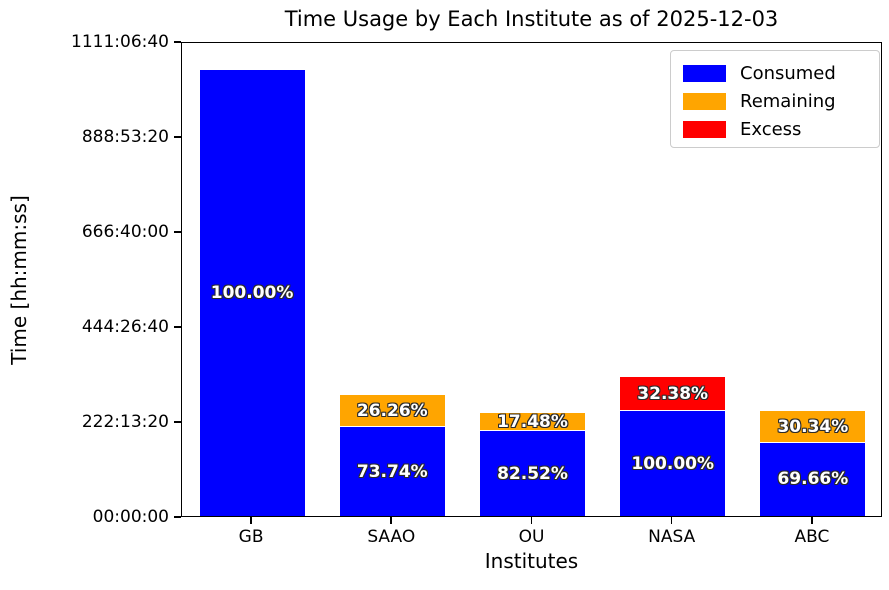 This screenshot has height=590, width=889. I want to click on legend-swatch-excess, so click(704, 129).